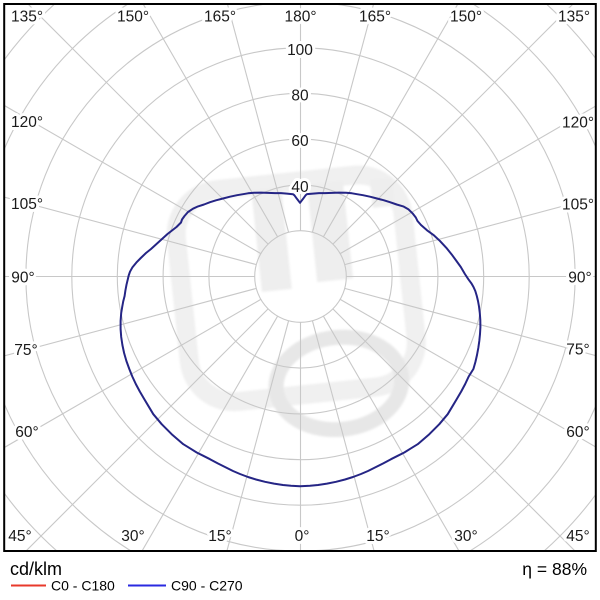 The width and height of the screenshot is (600, 600). What do you see at coordinates (36, 569) in the screenshot?
I see `svg-text: cd/klm` at bounding box center [36, 569].